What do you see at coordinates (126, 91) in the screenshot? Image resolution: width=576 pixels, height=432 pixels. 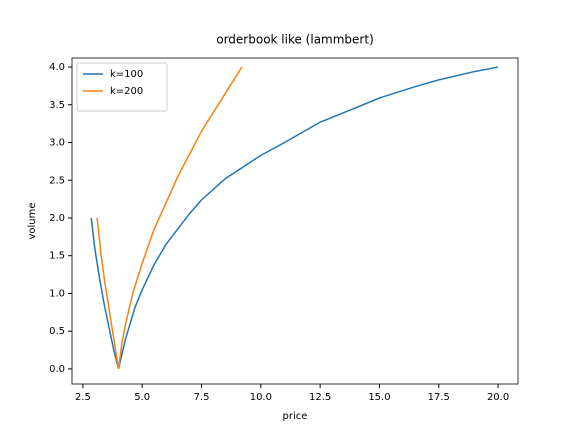 I see `legend-label: k=200` at bounding box center [126, 91].